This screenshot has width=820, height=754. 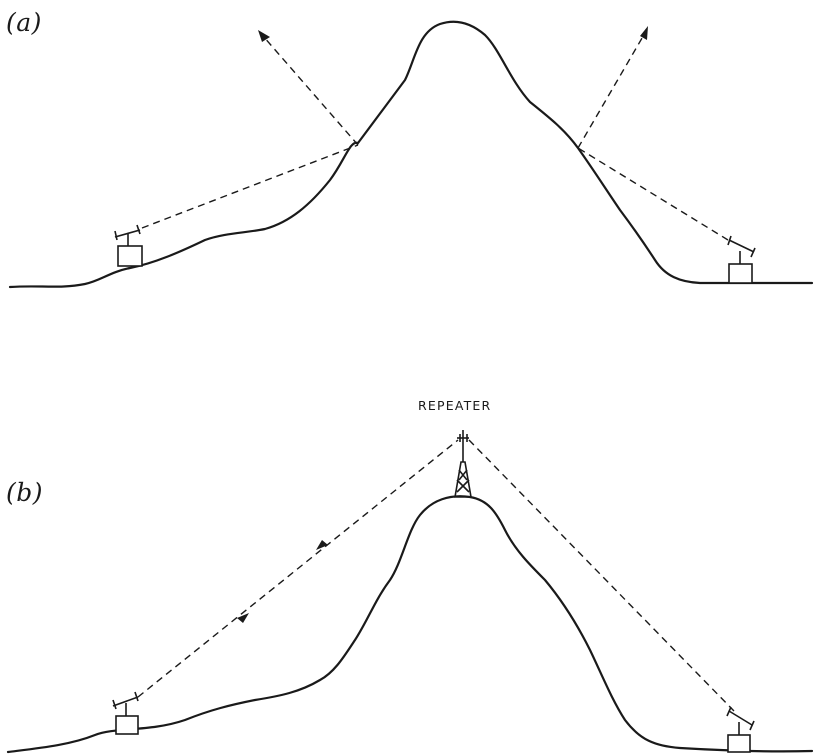 What do you see at coordinates (25, 492) in the screenshot?
I see `panel-b-label: (b)` at bounding box center [25, 492].